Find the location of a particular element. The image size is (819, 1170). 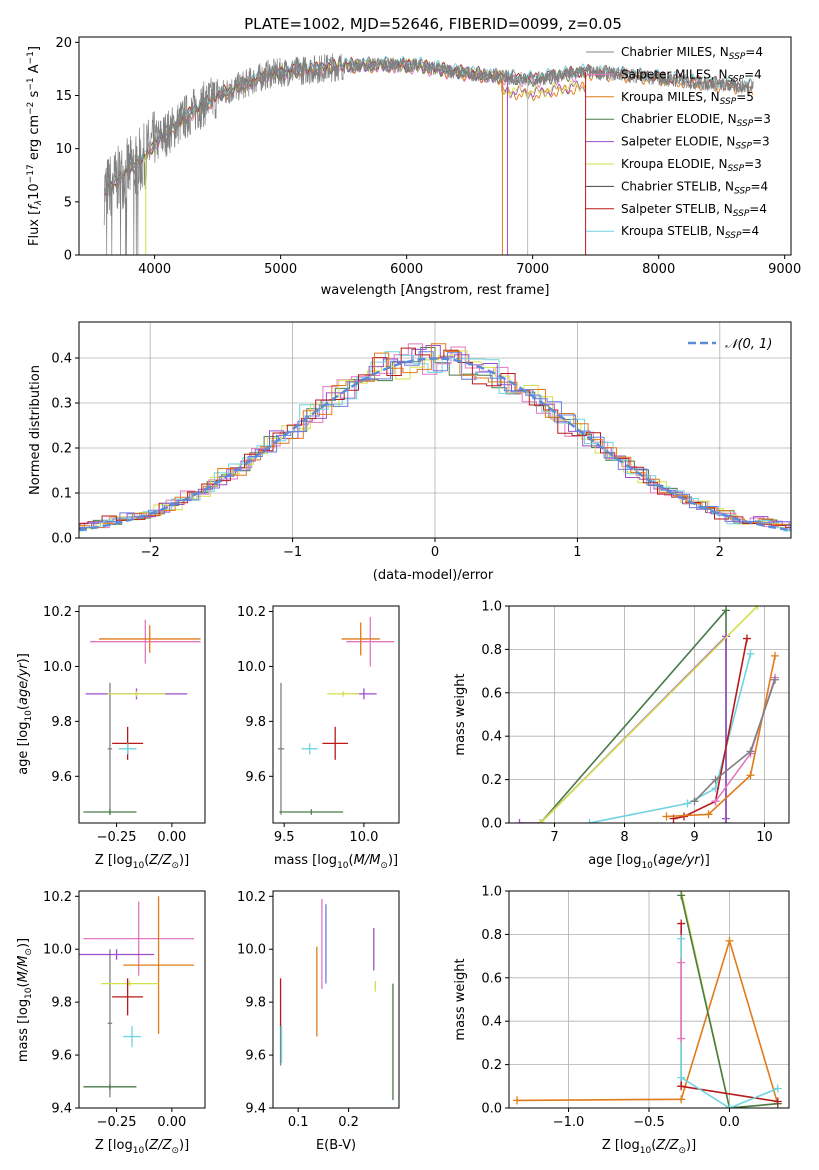

x-tick-label: −1.0 is located at coordinates (569, 1122).